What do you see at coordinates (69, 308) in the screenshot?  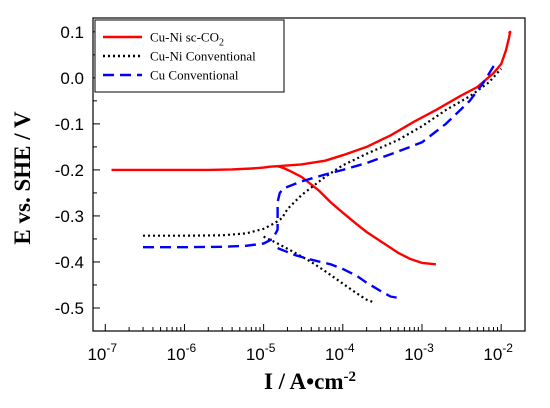 I see `y-tick-label: -0.5` at bounding box center [69, 308].